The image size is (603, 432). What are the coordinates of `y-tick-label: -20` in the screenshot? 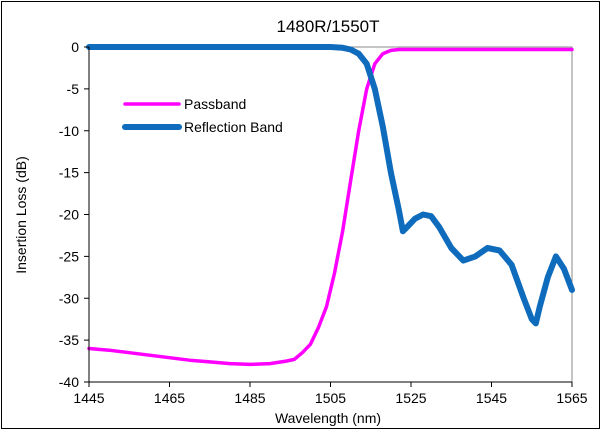 It's located at (69, 215).